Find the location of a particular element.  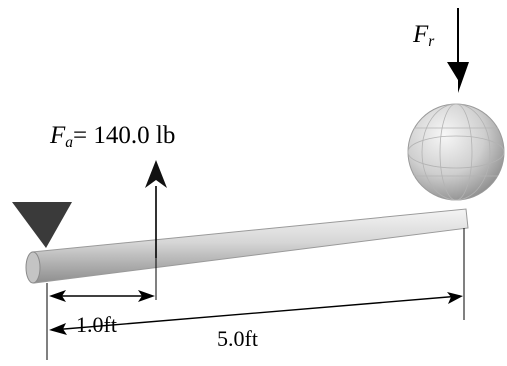

dimension-short-label: 1.0ft is located at coordinates (96, 324).